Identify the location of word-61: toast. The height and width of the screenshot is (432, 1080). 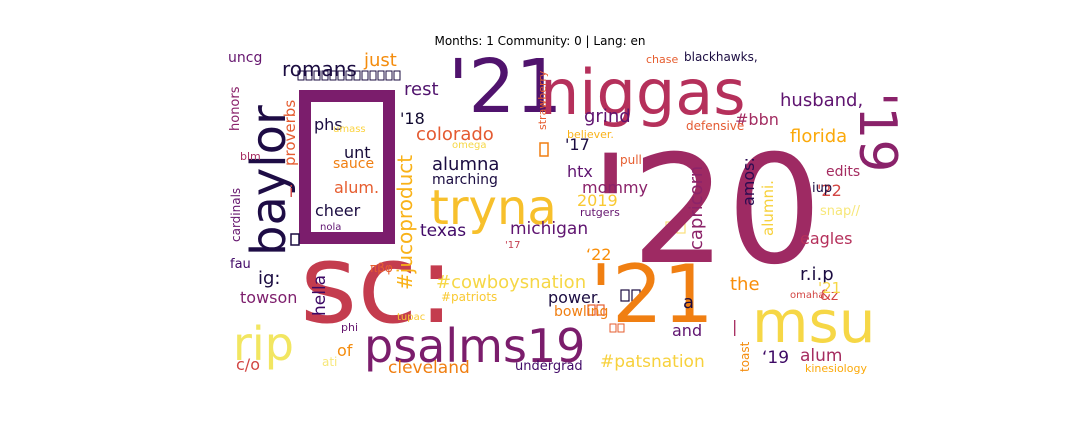
(745, 356).